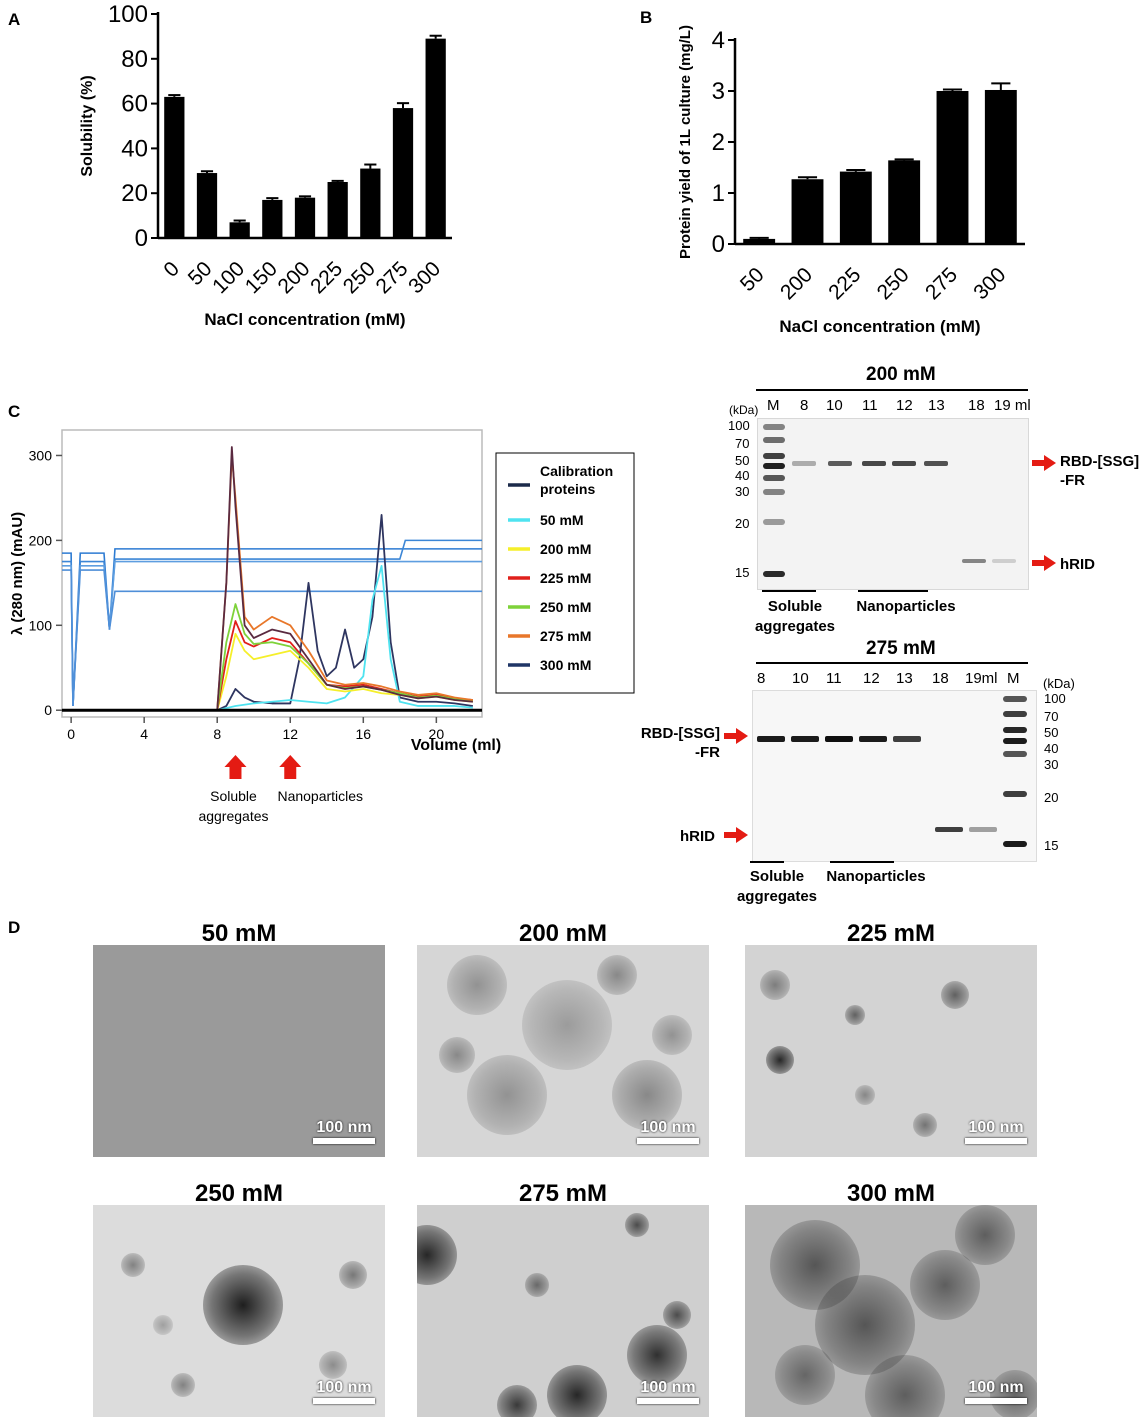  I want to click on gel1-underline-soluble, so click(789, 591).